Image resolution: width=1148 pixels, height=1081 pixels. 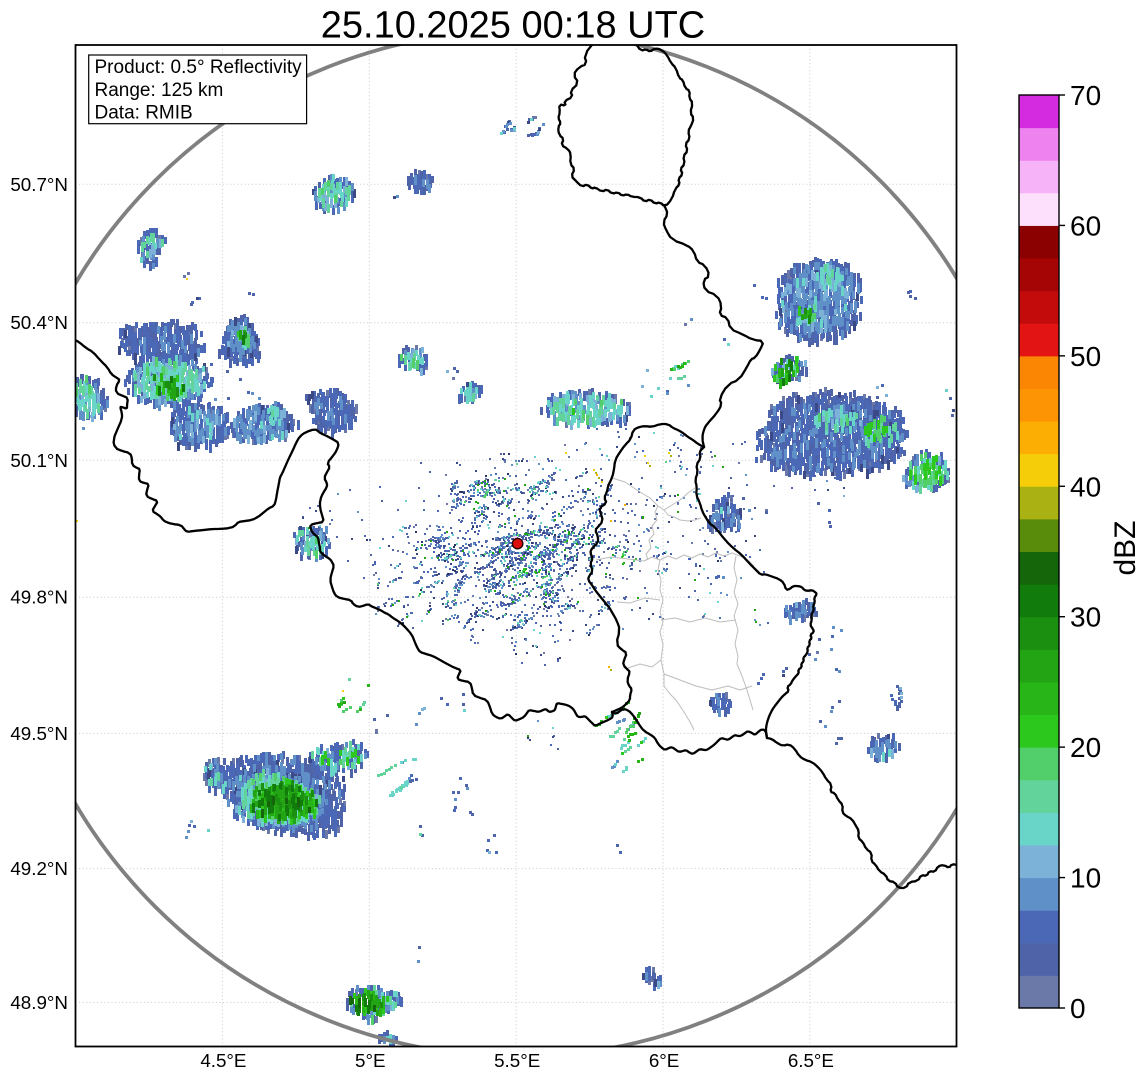 What do you see at coordinates (39, 597) in the screenshot?
I see `svg-text: 49.8°N` at bounding box center [39, 597].